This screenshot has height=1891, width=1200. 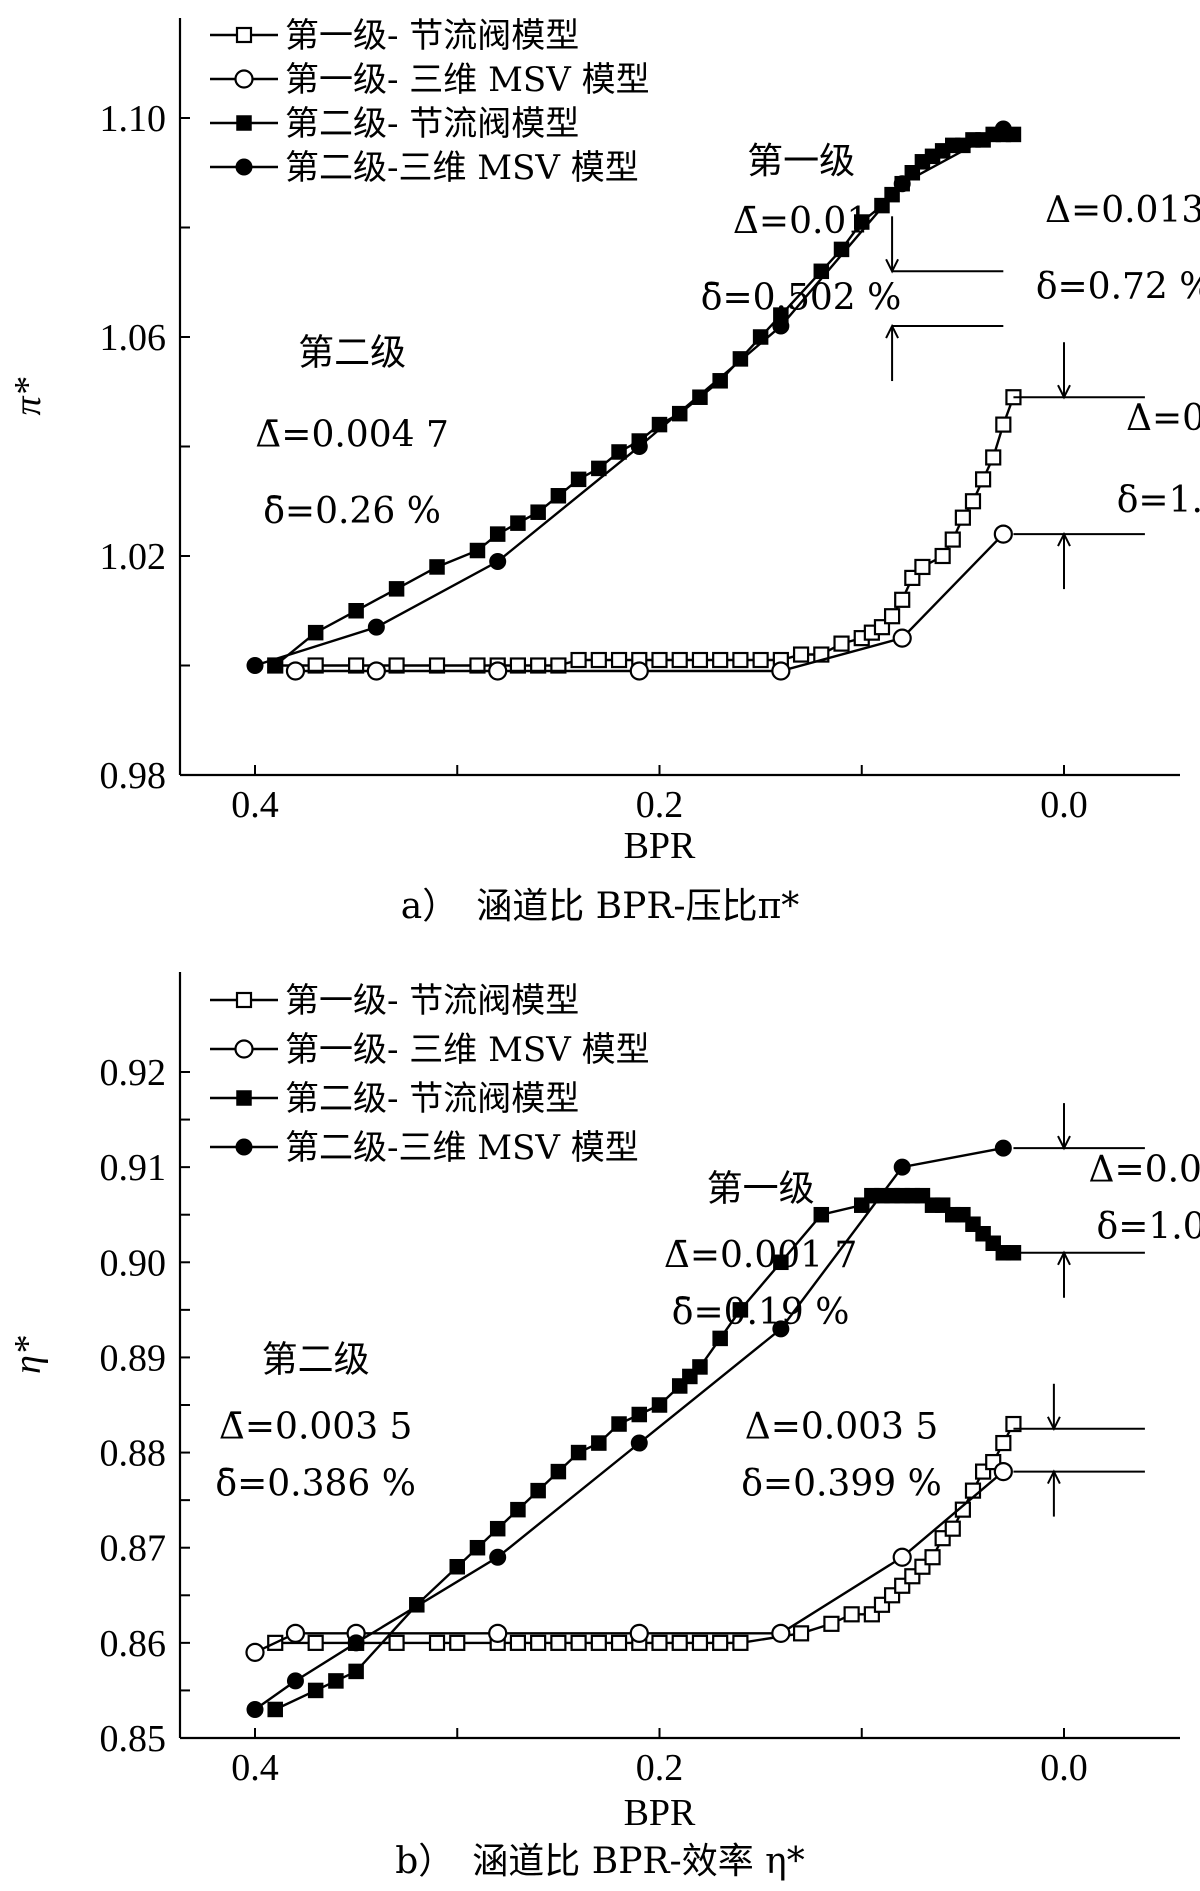 I want to click on y-tick-label: 0.86, so click(x=133, y=1644).